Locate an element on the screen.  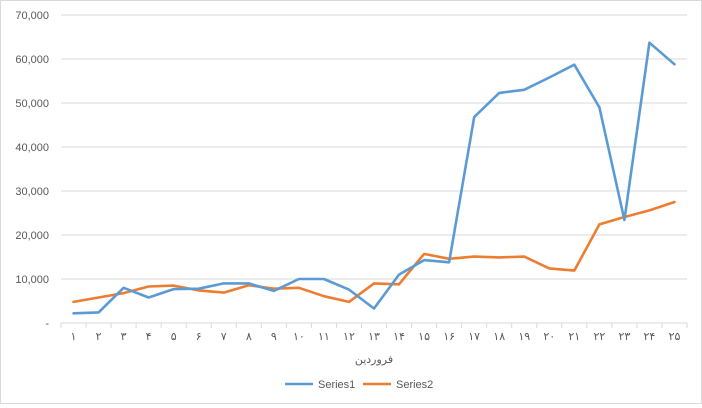
x-tick-label: ۱ is located at coordinates (74, 337).